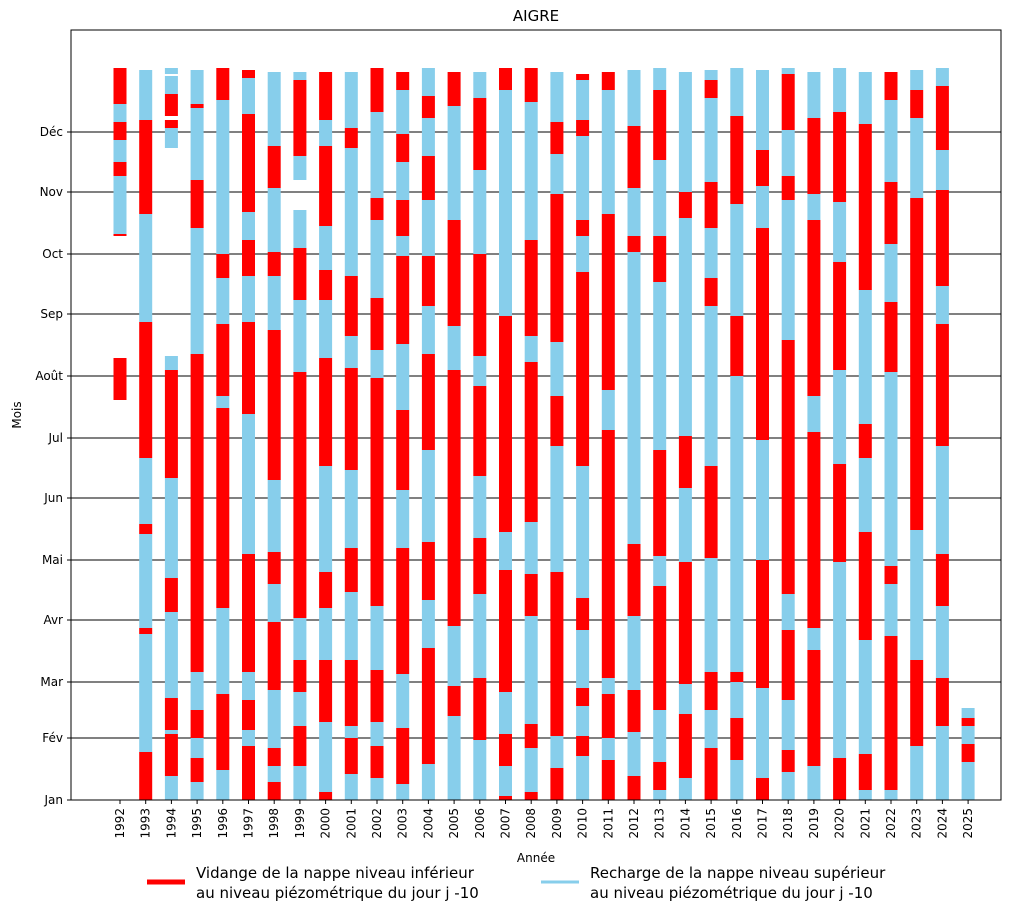 This screenshot has height=917, width=1011. What do you see at coordinates (583, 437) in the screenshot?
I see `bar-year-2010` at bounding box center [583, 437].